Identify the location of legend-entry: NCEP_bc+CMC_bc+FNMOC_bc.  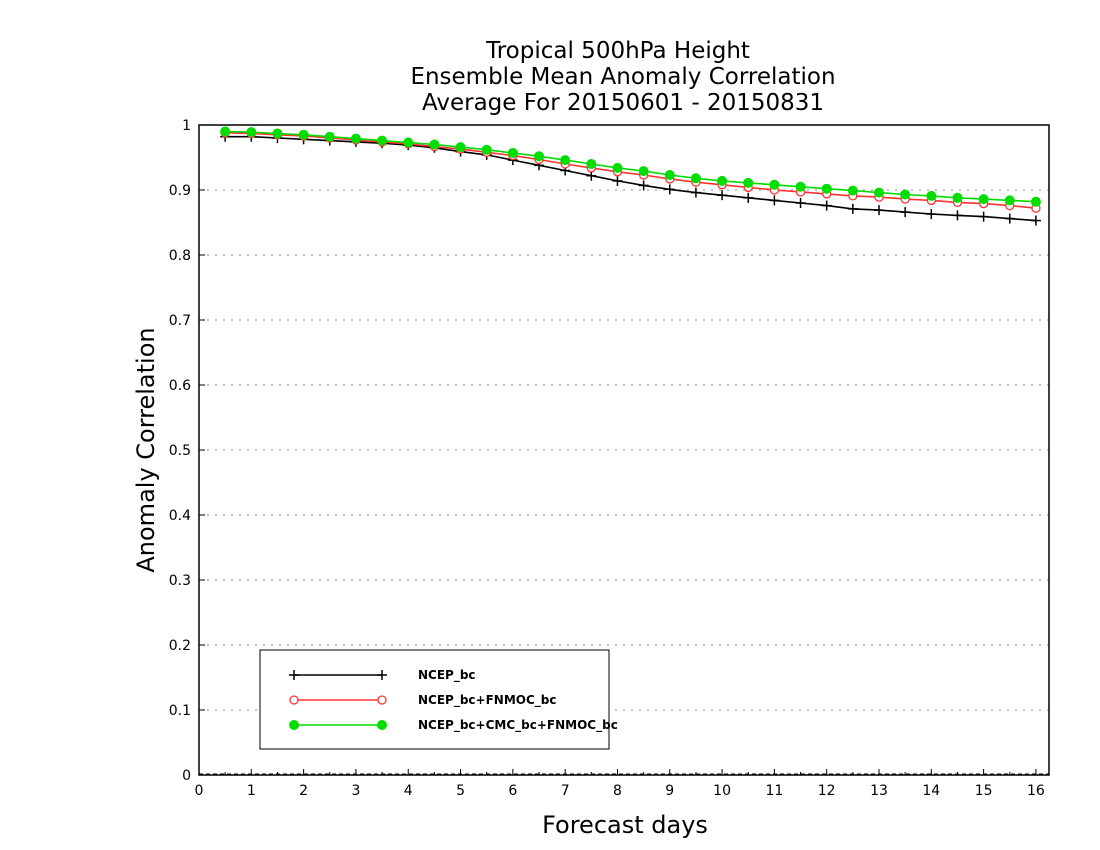
(453, 725).